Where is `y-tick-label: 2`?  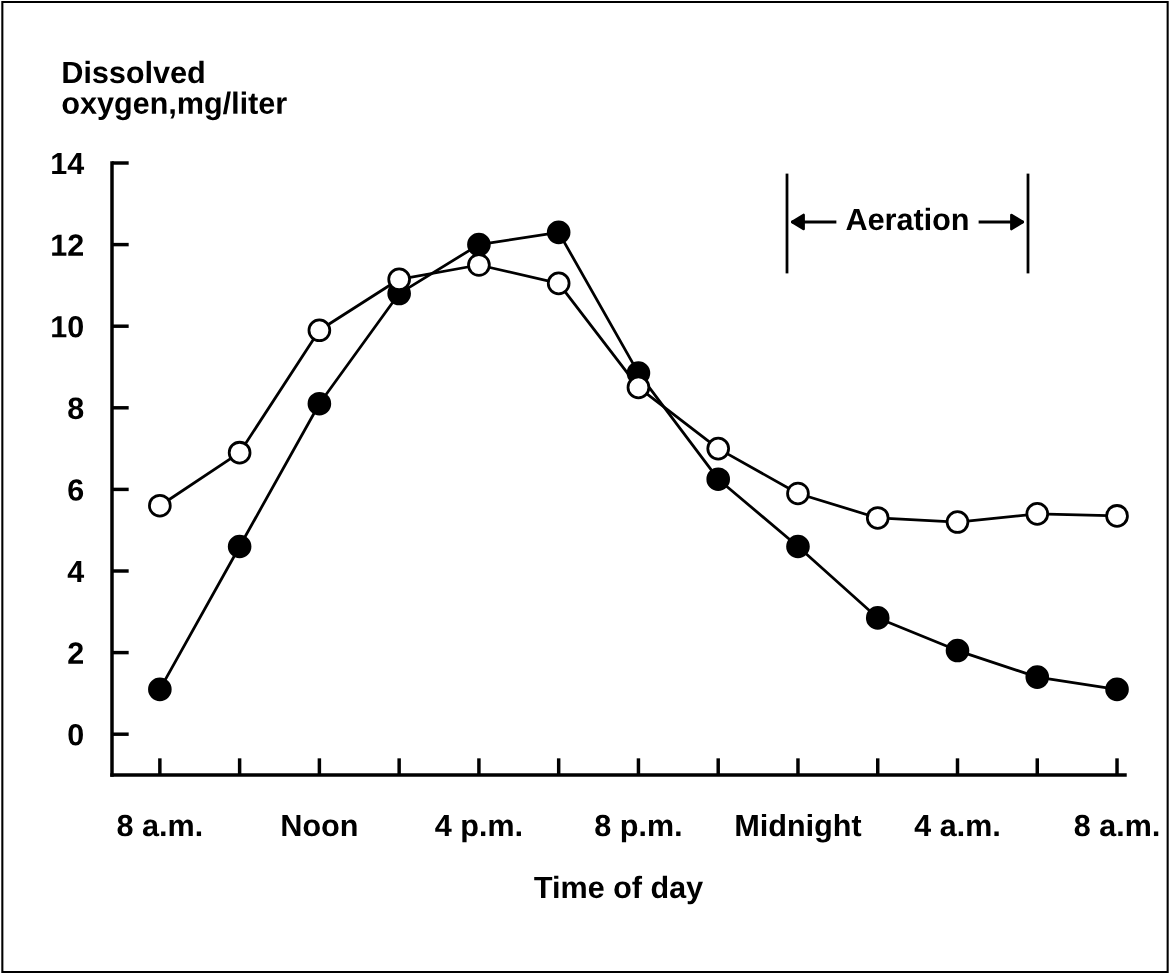 y-tick-label: 2 is located at coordinates (75, 653).